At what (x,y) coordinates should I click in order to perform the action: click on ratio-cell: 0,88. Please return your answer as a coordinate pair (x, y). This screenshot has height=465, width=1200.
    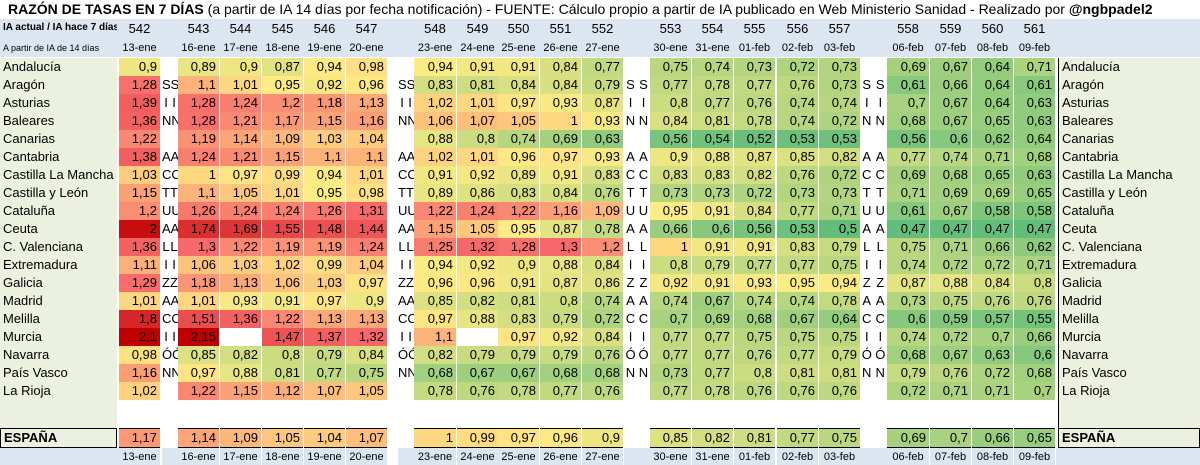
    Looking at the image, I should click on (477, 319).